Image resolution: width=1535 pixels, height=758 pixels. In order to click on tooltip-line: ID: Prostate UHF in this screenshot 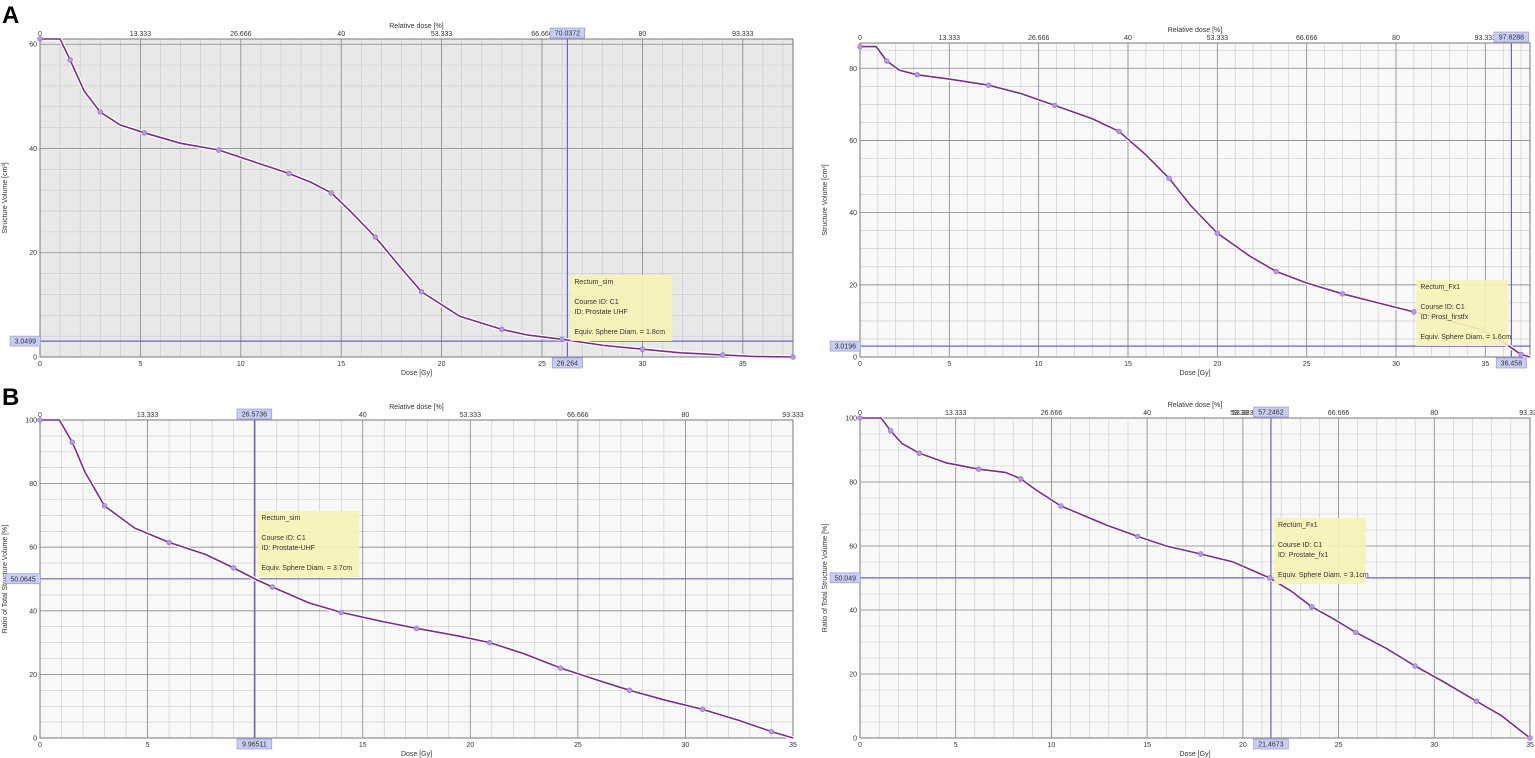, I will do `click(600, 312)`.